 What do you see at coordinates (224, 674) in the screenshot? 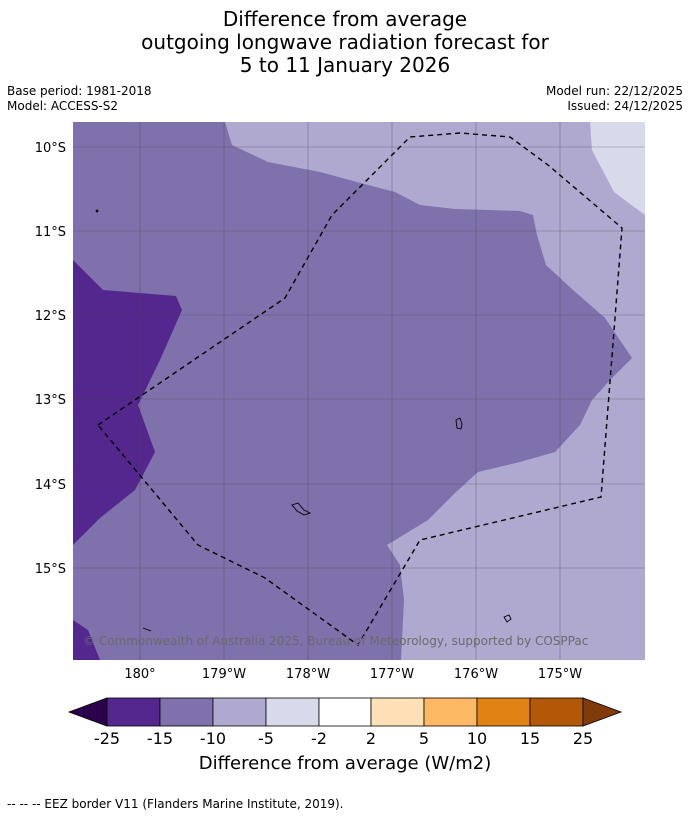
I see `lon-label: 179°W` at bounding box center [224, 674].